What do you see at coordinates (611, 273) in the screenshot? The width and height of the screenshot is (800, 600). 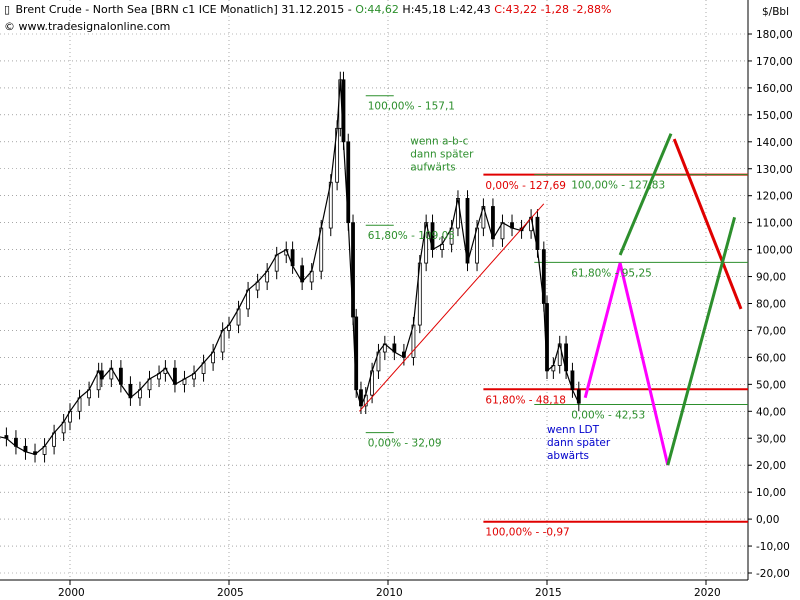 I see `fib-label: 61,80% - 95,25` at bounding box center [611, 273].